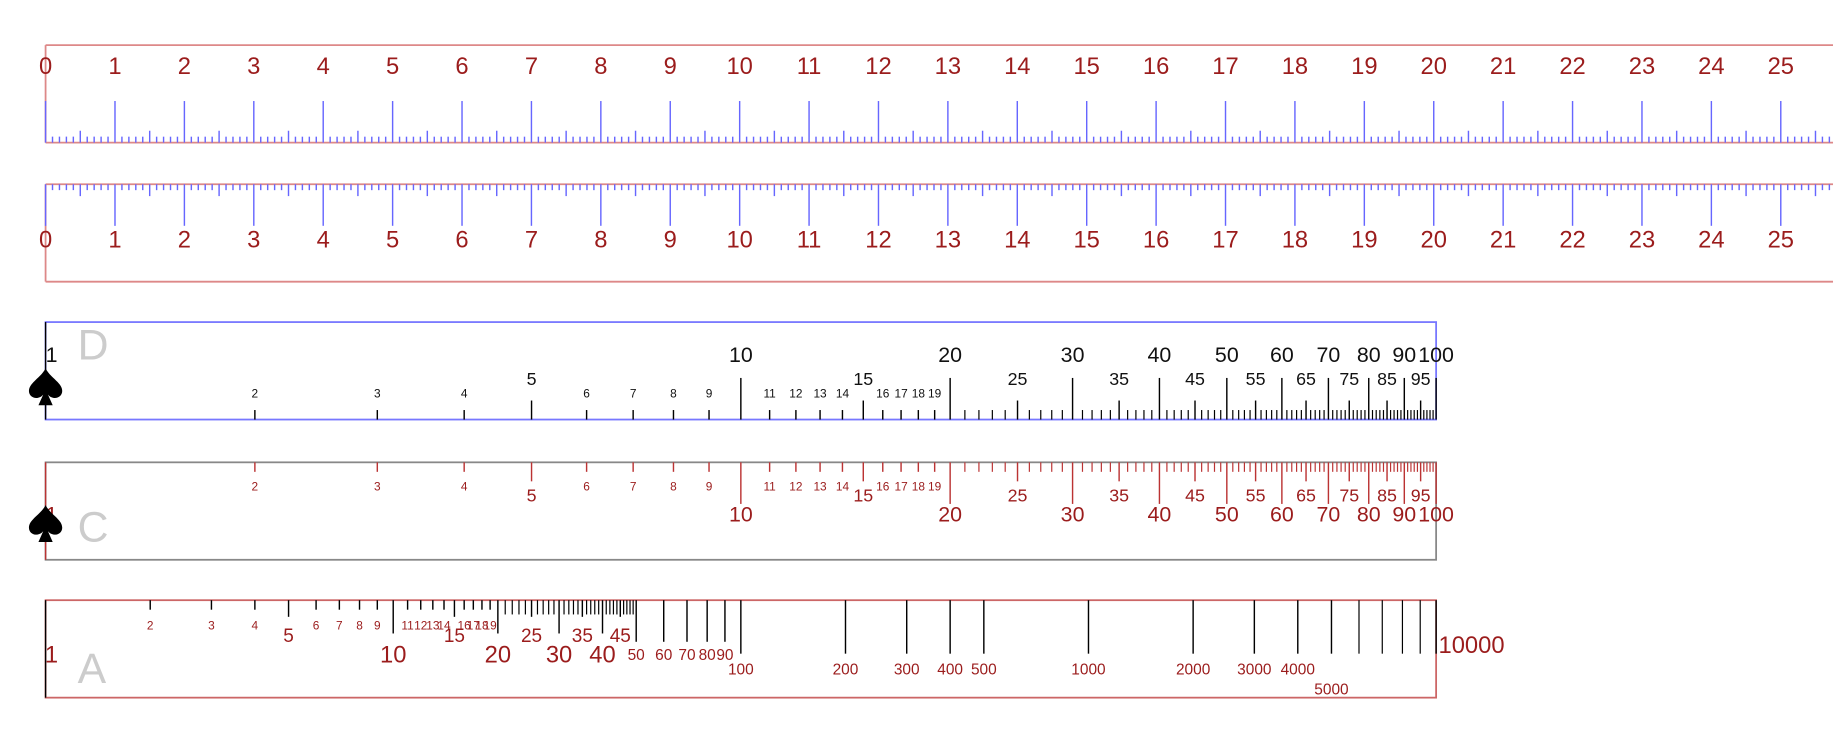 The width and height of the screenshot is (1843, 749). What do you see at coordinates (1331, 690) in the screenshot?
I see `scale-label: 5000` at bounding box center [1331, 690].